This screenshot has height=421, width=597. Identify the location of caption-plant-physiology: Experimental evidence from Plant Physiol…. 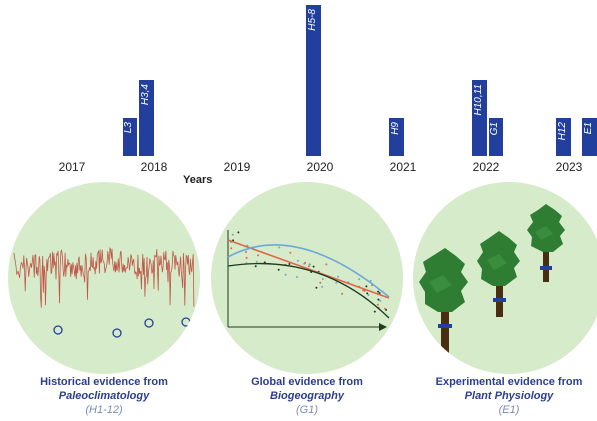
(503, 396).